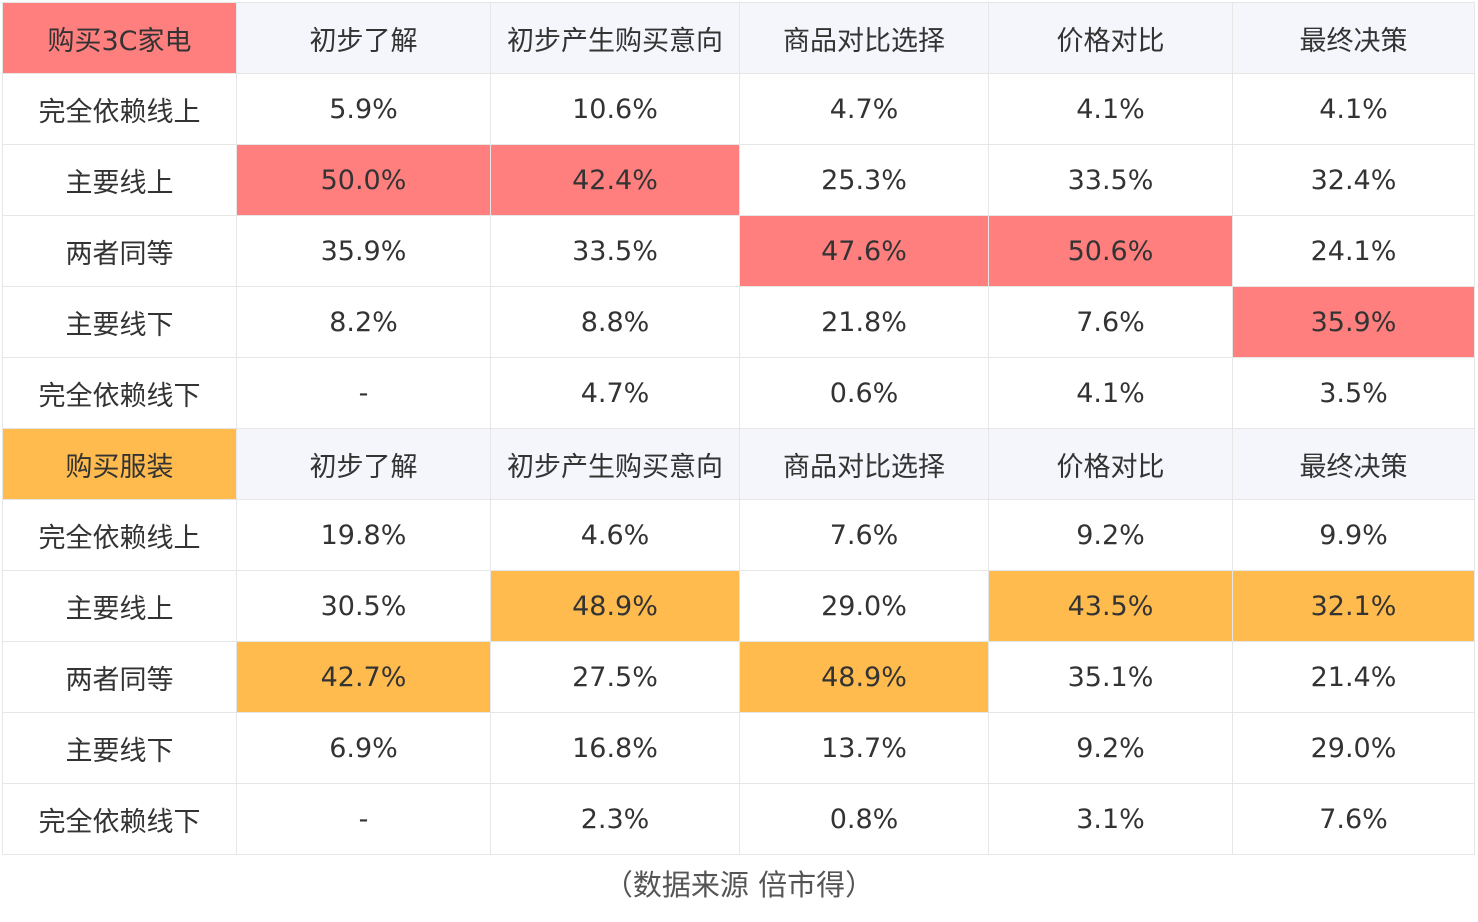 This screenshot has height=922, width=1478. I want to click on value-cell: 9.9%, so click(1353, 535).